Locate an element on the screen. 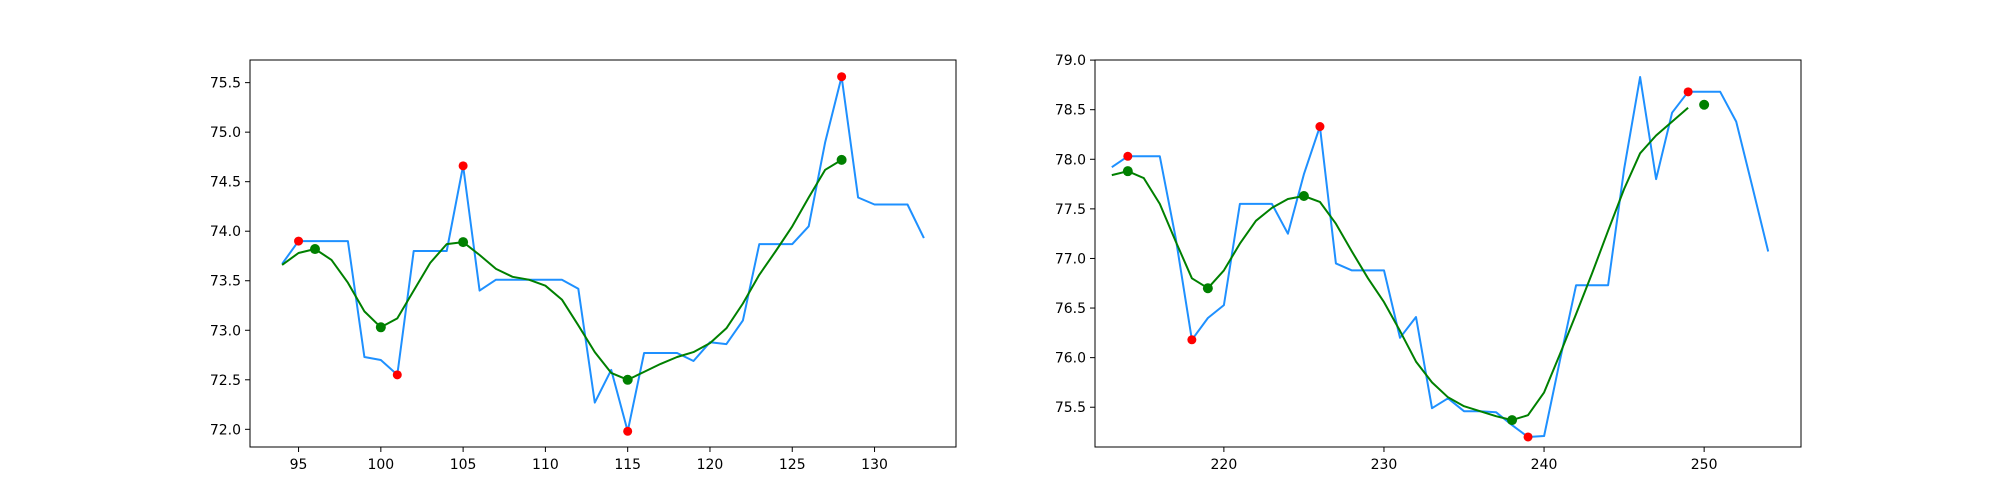 The image size is (2000, 500). y-tick-label: 77.5 is located at coordinates (1070, 210).